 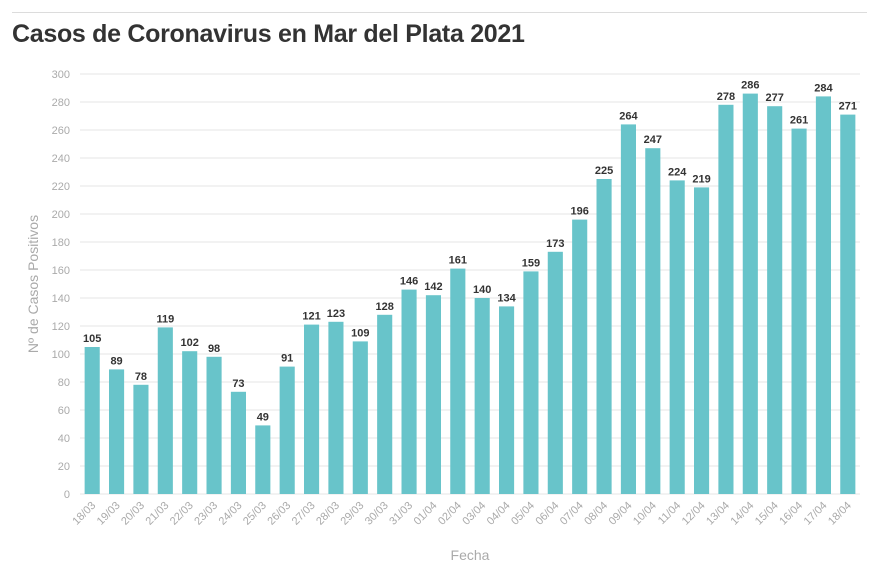 What do you see at coordinates (61, 327) in the screenshot?
I see `y-tick-label: 120` at bounding box center [61, 327].